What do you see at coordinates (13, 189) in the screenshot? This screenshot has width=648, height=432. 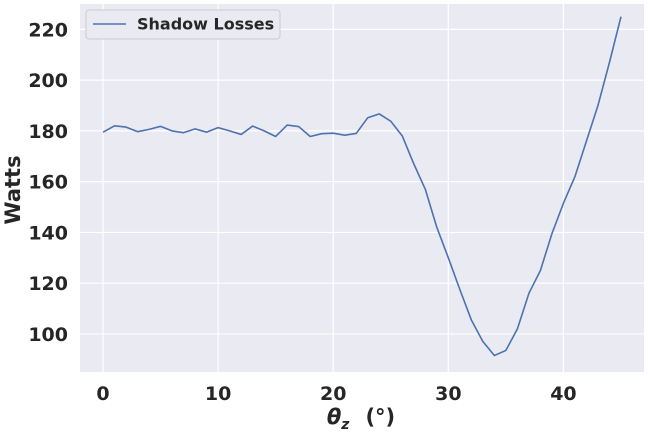 I see `y-axis-title: Watts` at bounding box center [13, 189].